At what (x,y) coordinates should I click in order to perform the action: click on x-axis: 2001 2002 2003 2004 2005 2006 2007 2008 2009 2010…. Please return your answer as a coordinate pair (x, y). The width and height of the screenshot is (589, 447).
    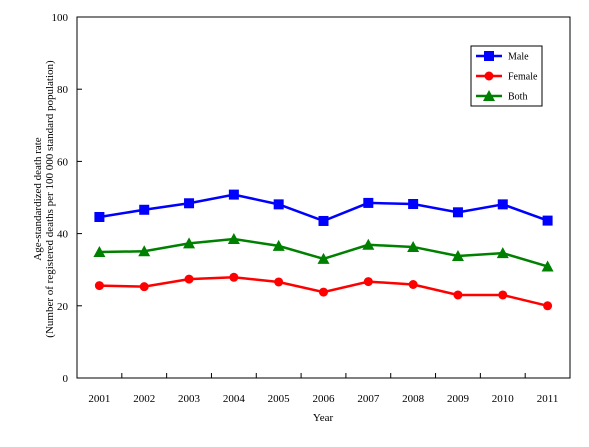
    Looking at the image, I should click on (323, 389).